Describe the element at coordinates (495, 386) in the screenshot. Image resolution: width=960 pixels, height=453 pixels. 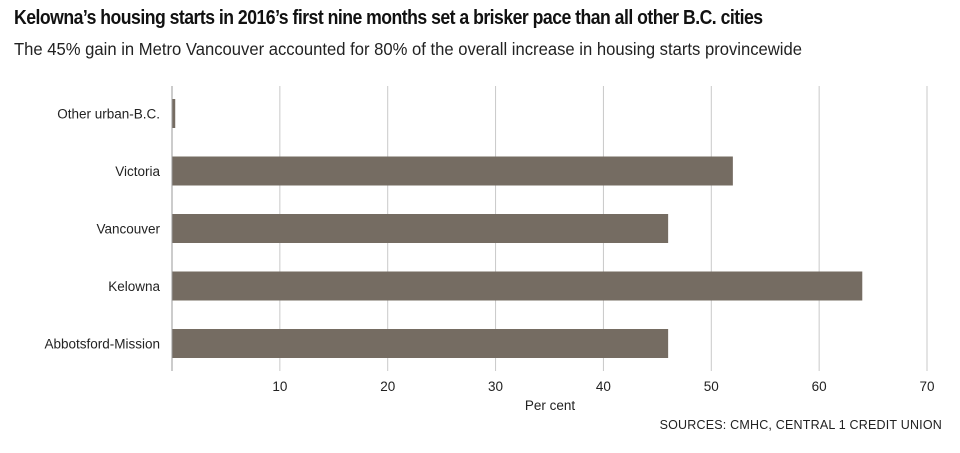
I see `x-tick-label: 30` at that location.